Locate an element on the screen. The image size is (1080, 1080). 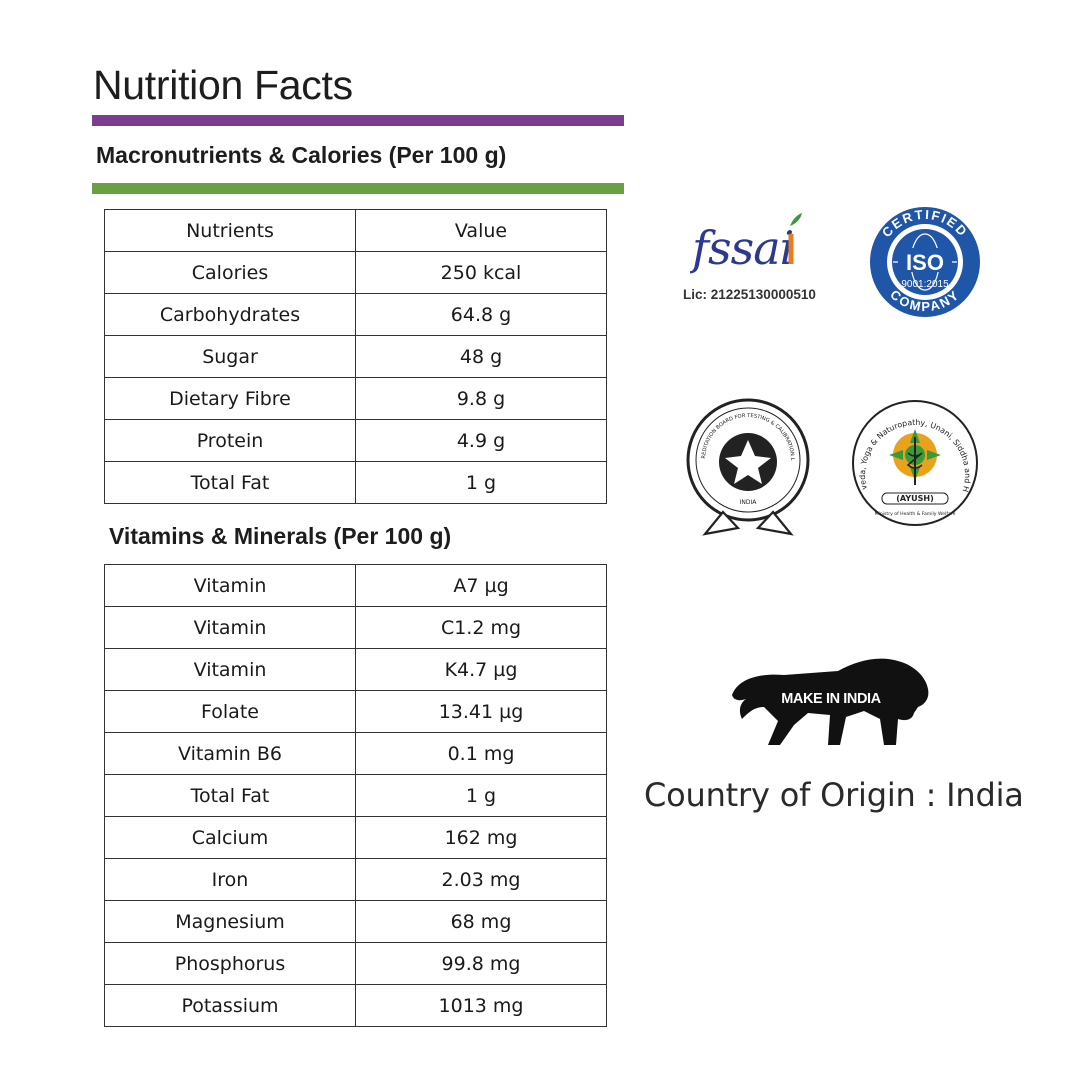
fssai-wordmark: fssai is located at coordinates (741, 248).